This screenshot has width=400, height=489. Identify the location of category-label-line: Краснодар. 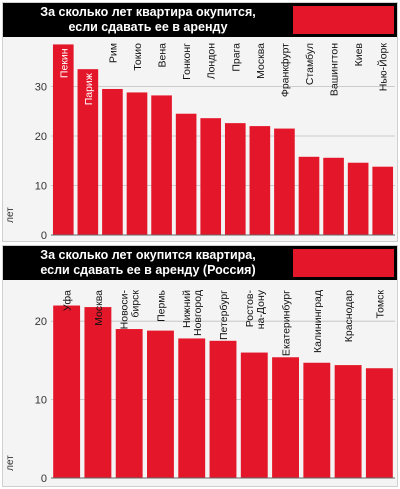
(349, 316).